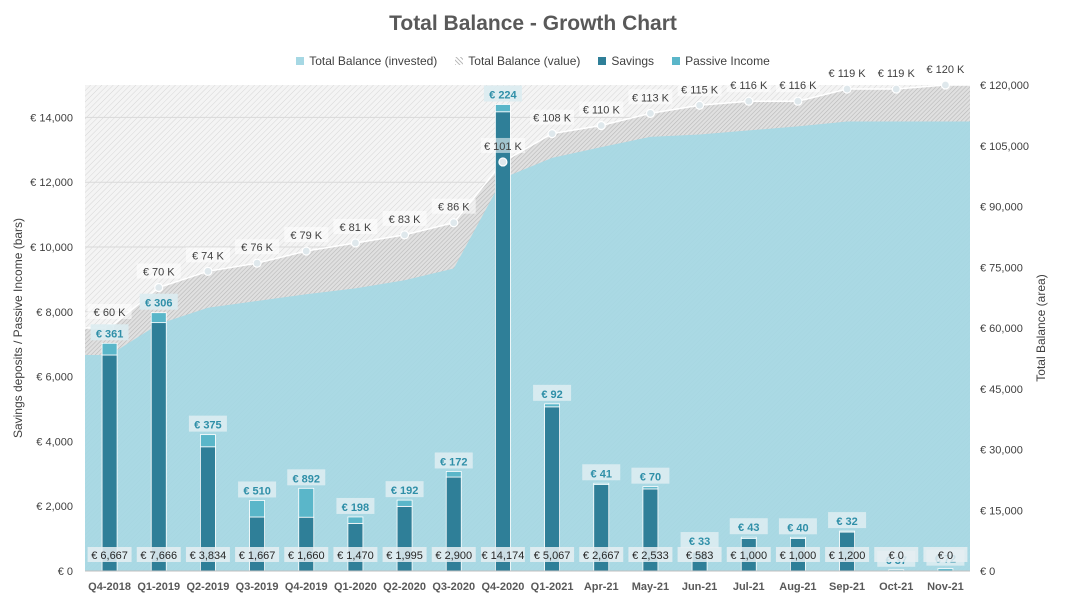 The width and height of the screenshot is (1066, 616). Describe the element at coordinates (355, 587) in the screenshot. I see `category-label: Q1-2020` at that location.